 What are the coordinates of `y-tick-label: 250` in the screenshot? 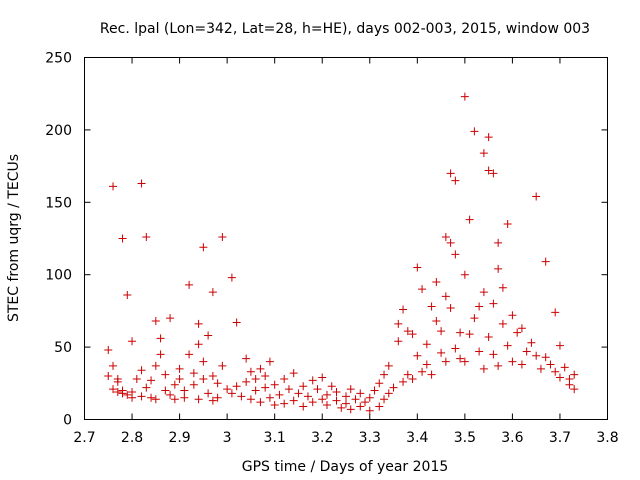 It's located at (58, 59).